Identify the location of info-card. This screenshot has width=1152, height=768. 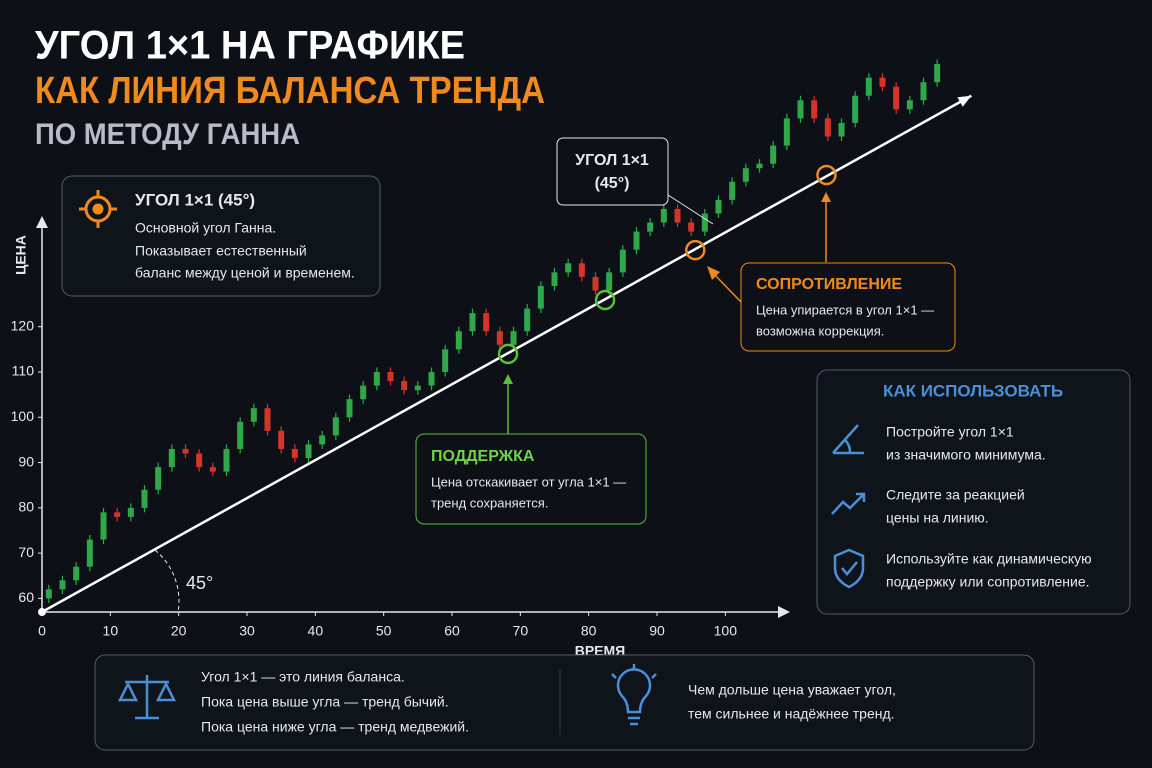
(221, 236).